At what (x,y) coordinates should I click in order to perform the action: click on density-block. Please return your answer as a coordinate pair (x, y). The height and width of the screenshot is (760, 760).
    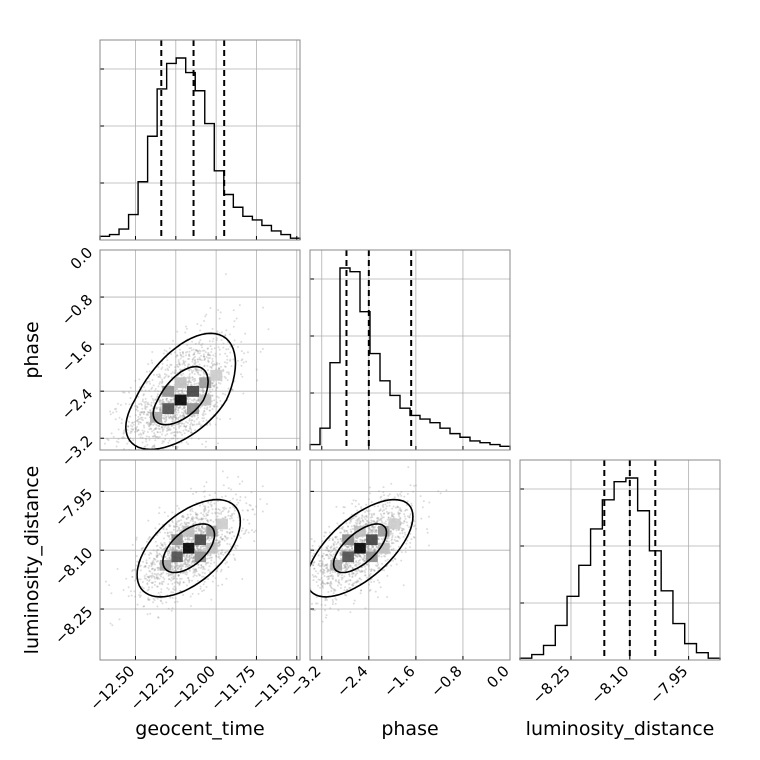
    Looking at the image, I should click on (180, 383).